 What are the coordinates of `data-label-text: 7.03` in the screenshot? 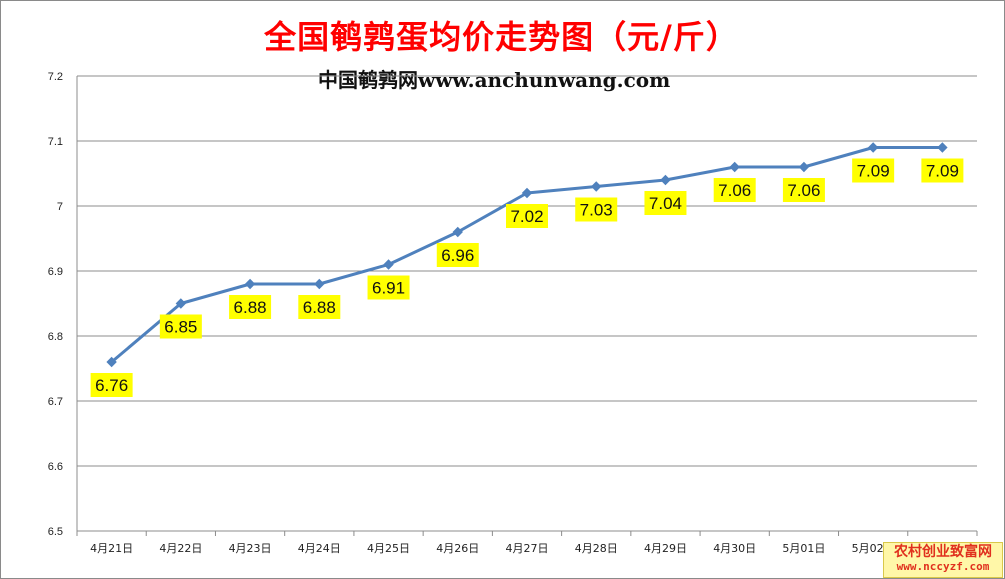 It's located at (596, 210).